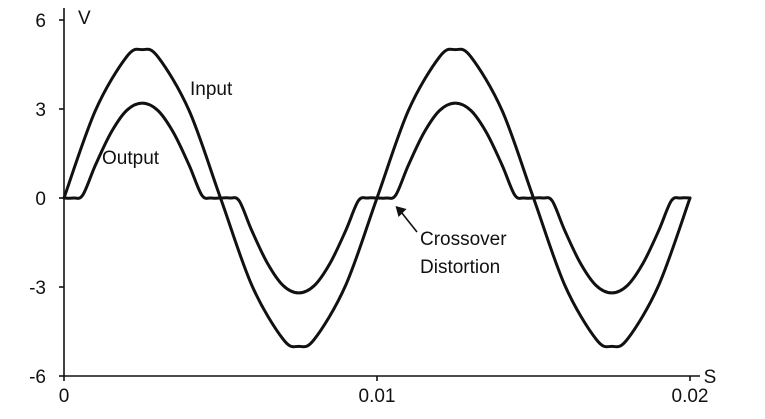  Describe the element at coordinates (408, 221) in the screenshot. I see `crossover-arrow-shaft` at that location.